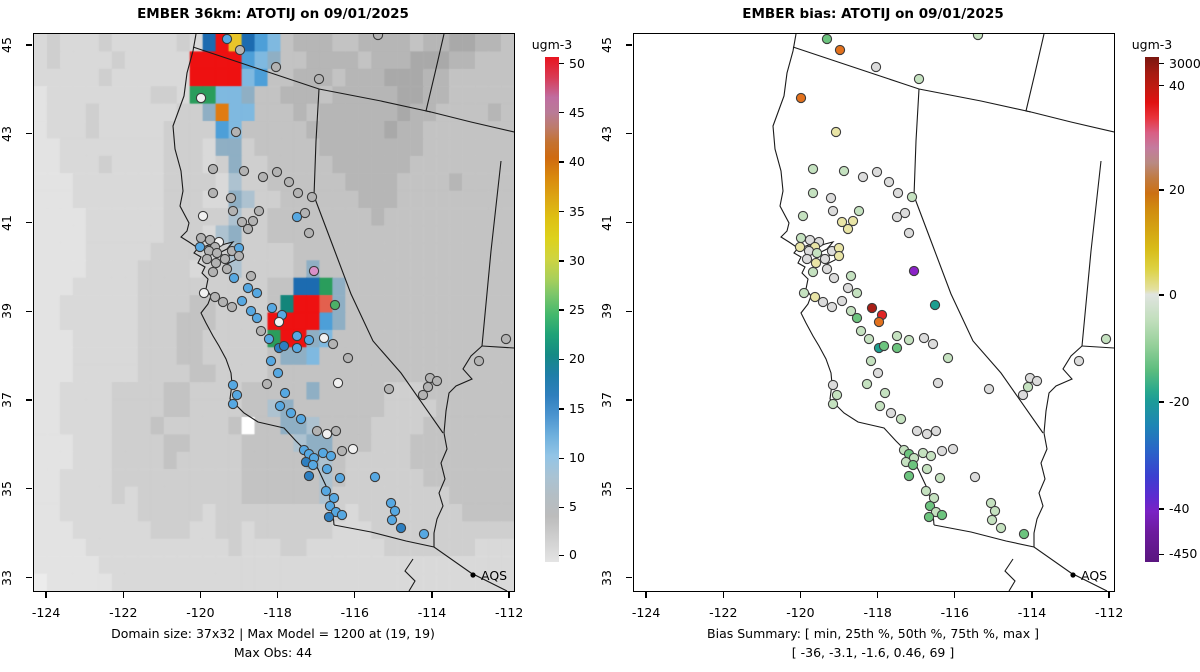 The height and width of the screenshot is (672, 1200). Describe the element at coordinates (912, 79) in the screenshot. I see `state-border-or_border` at that location.